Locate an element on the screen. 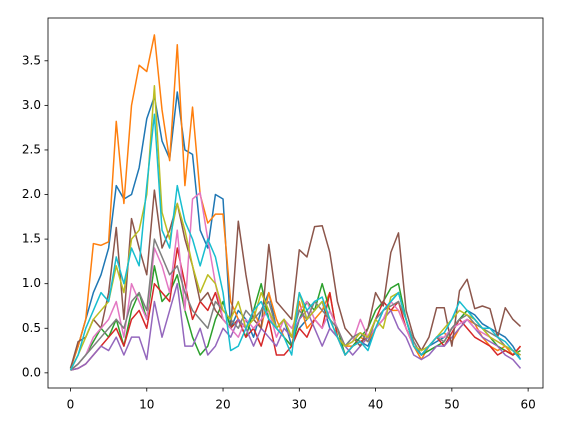 This screenshot has height=423, width=570. x-tick-label: 40 is located at coordinates (375, 405).